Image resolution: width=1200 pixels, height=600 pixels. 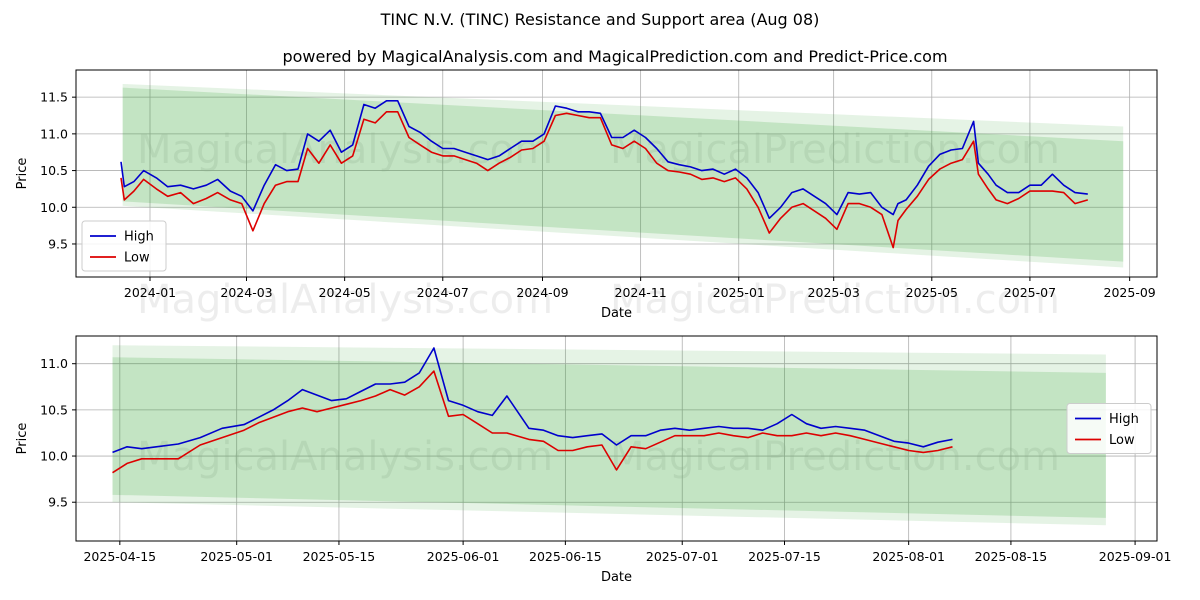 What do you see at coordinates (345, 292) in the screenshot?
I see `x-tick-label: 2024-05` at bounding box center [345, 292].